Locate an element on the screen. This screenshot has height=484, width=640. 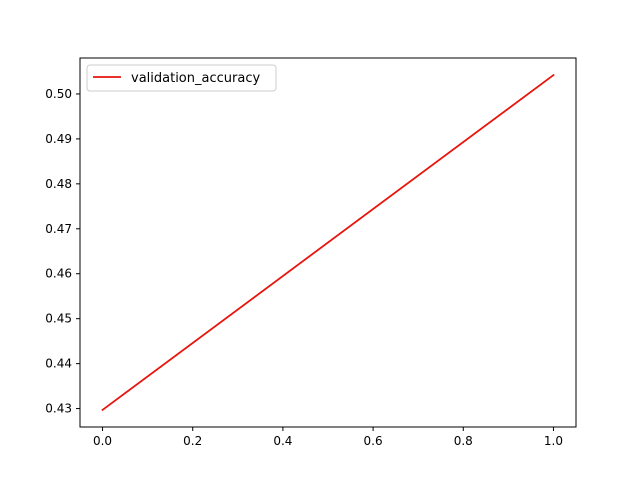
y-tick-label: 0.50 is located at coordinates (58, 94).